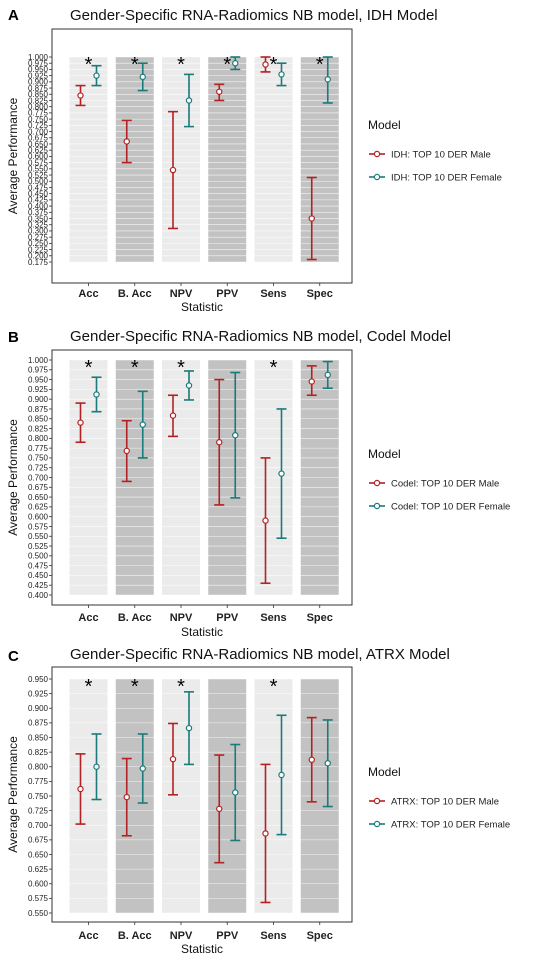  I want to click on y-tick-label: 0.350, so click(38, 218).